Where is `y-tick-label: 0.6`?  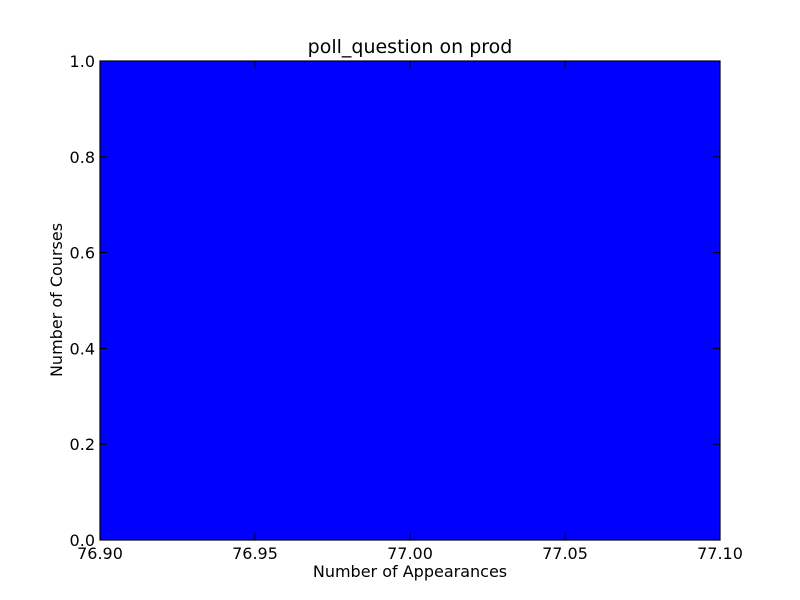
y-tick-label: 0.6 is located at coordinates (82, 253).